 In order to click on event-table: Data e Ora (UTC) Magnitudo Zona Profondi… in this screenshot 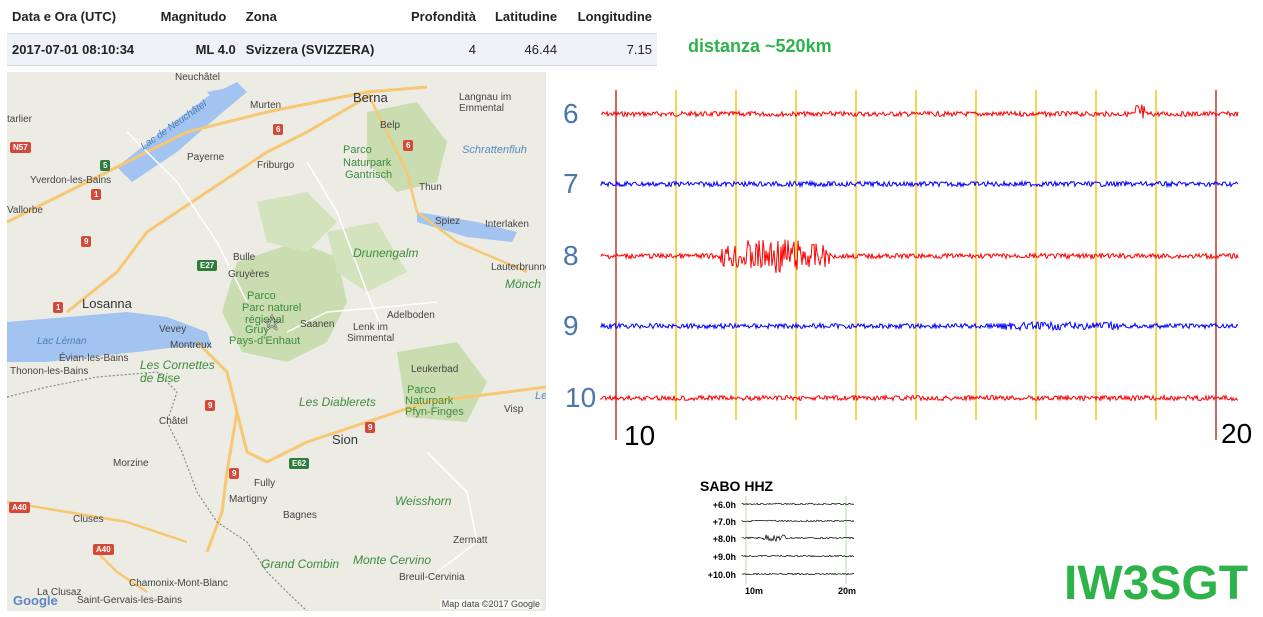, I will do `click(332, 33)`.